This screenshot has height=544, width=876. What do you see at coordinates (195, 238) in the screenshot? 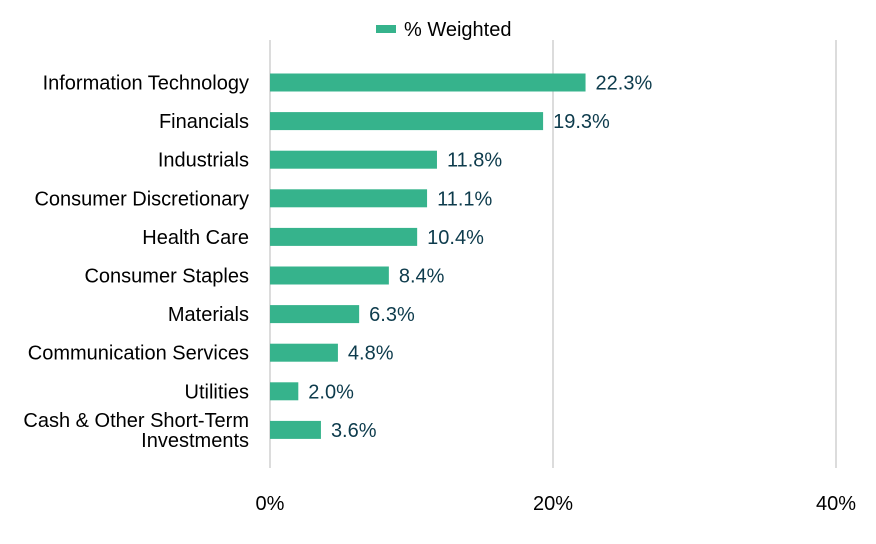
I see `category-label: Health Care` at bounding box center [195, 238].